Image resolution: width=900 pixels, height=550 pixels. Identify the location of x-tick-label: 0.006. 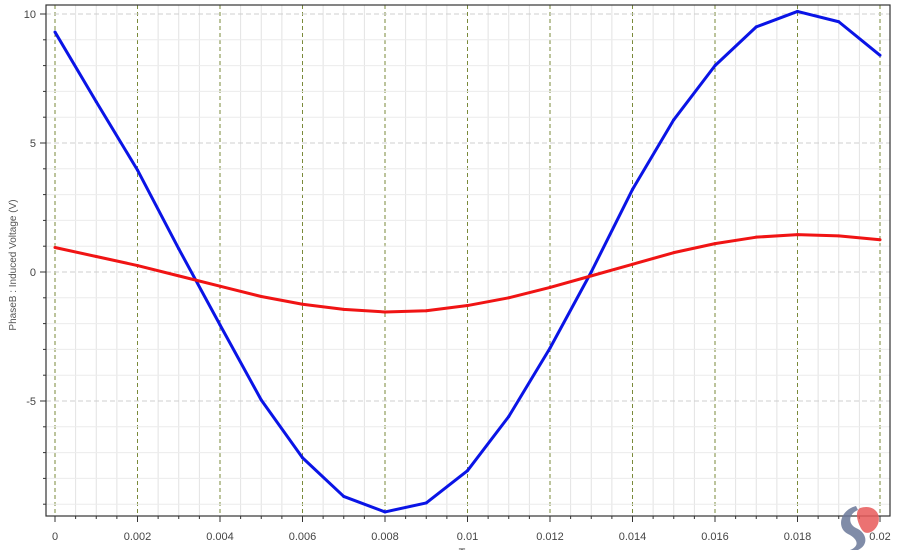
(303, 537).